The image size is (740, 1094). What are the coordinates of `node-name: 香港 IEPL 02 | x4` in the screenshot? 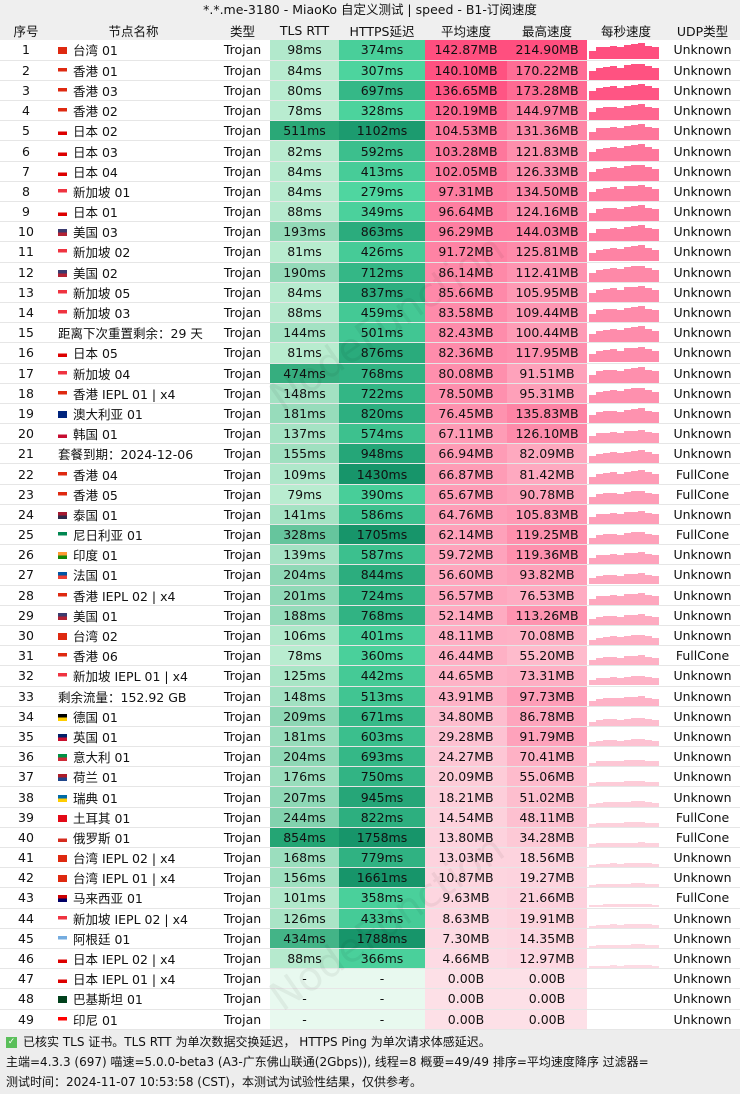 It's located at (133, 595).